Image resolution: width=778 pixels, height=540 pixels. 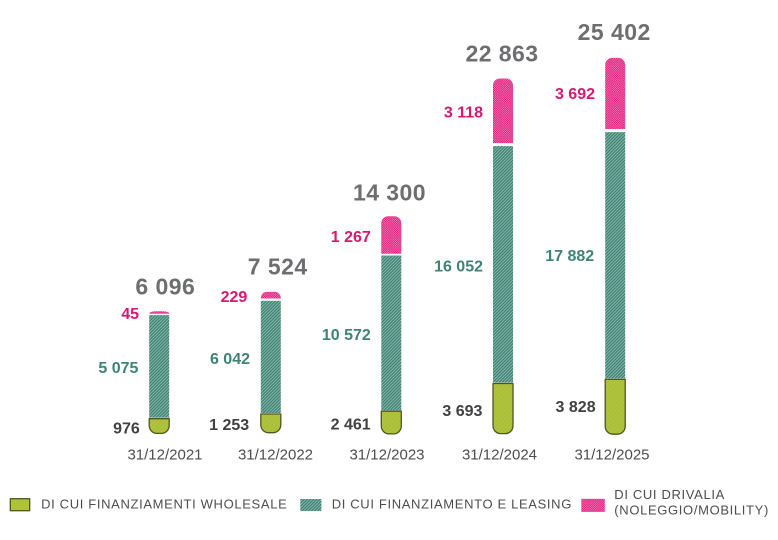 What do you see at coordinates (452, 504) in the screenshot?
I see `svg-text: DI CUI FINANZIAMENTO E LEASING` at bounding box center [452, 504].